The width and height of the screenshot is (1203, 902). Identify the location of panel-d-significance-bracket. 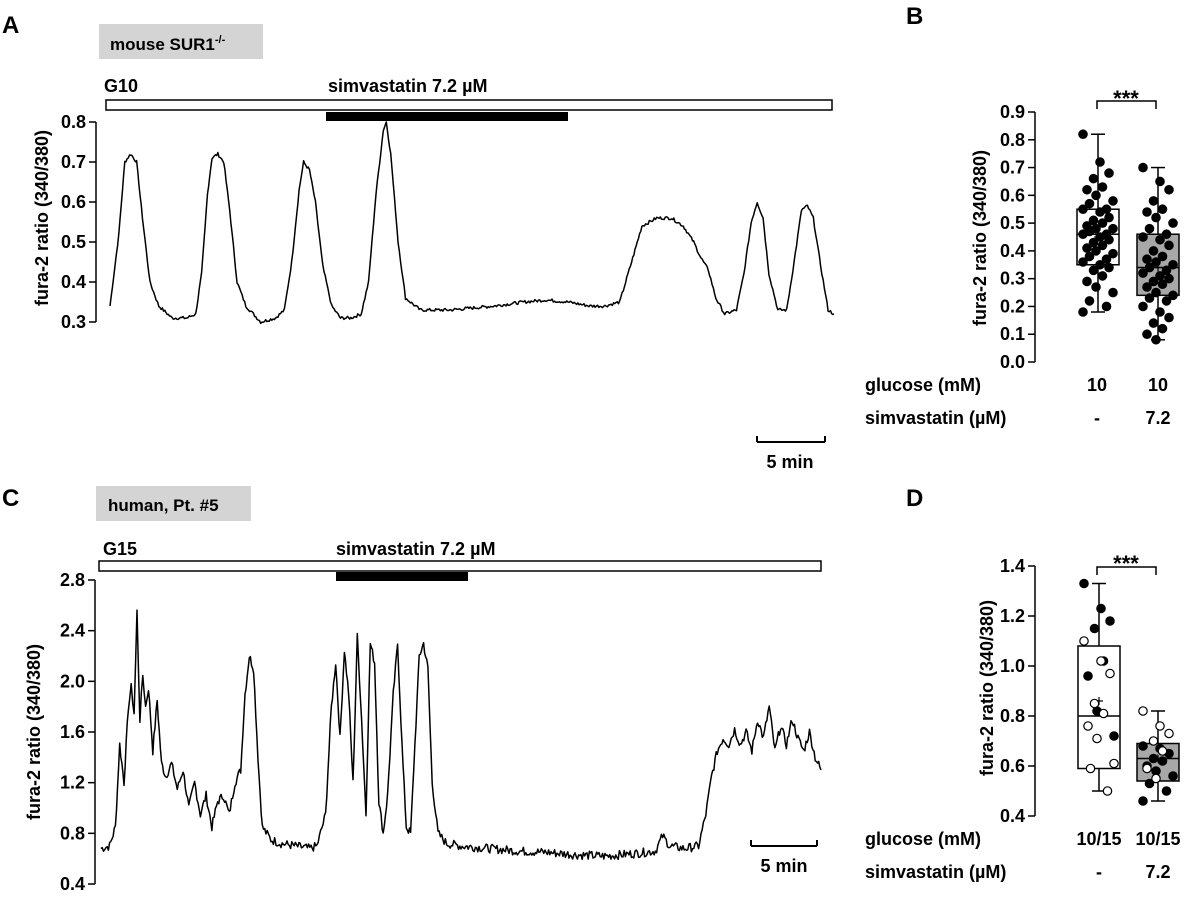
(1126, 570).